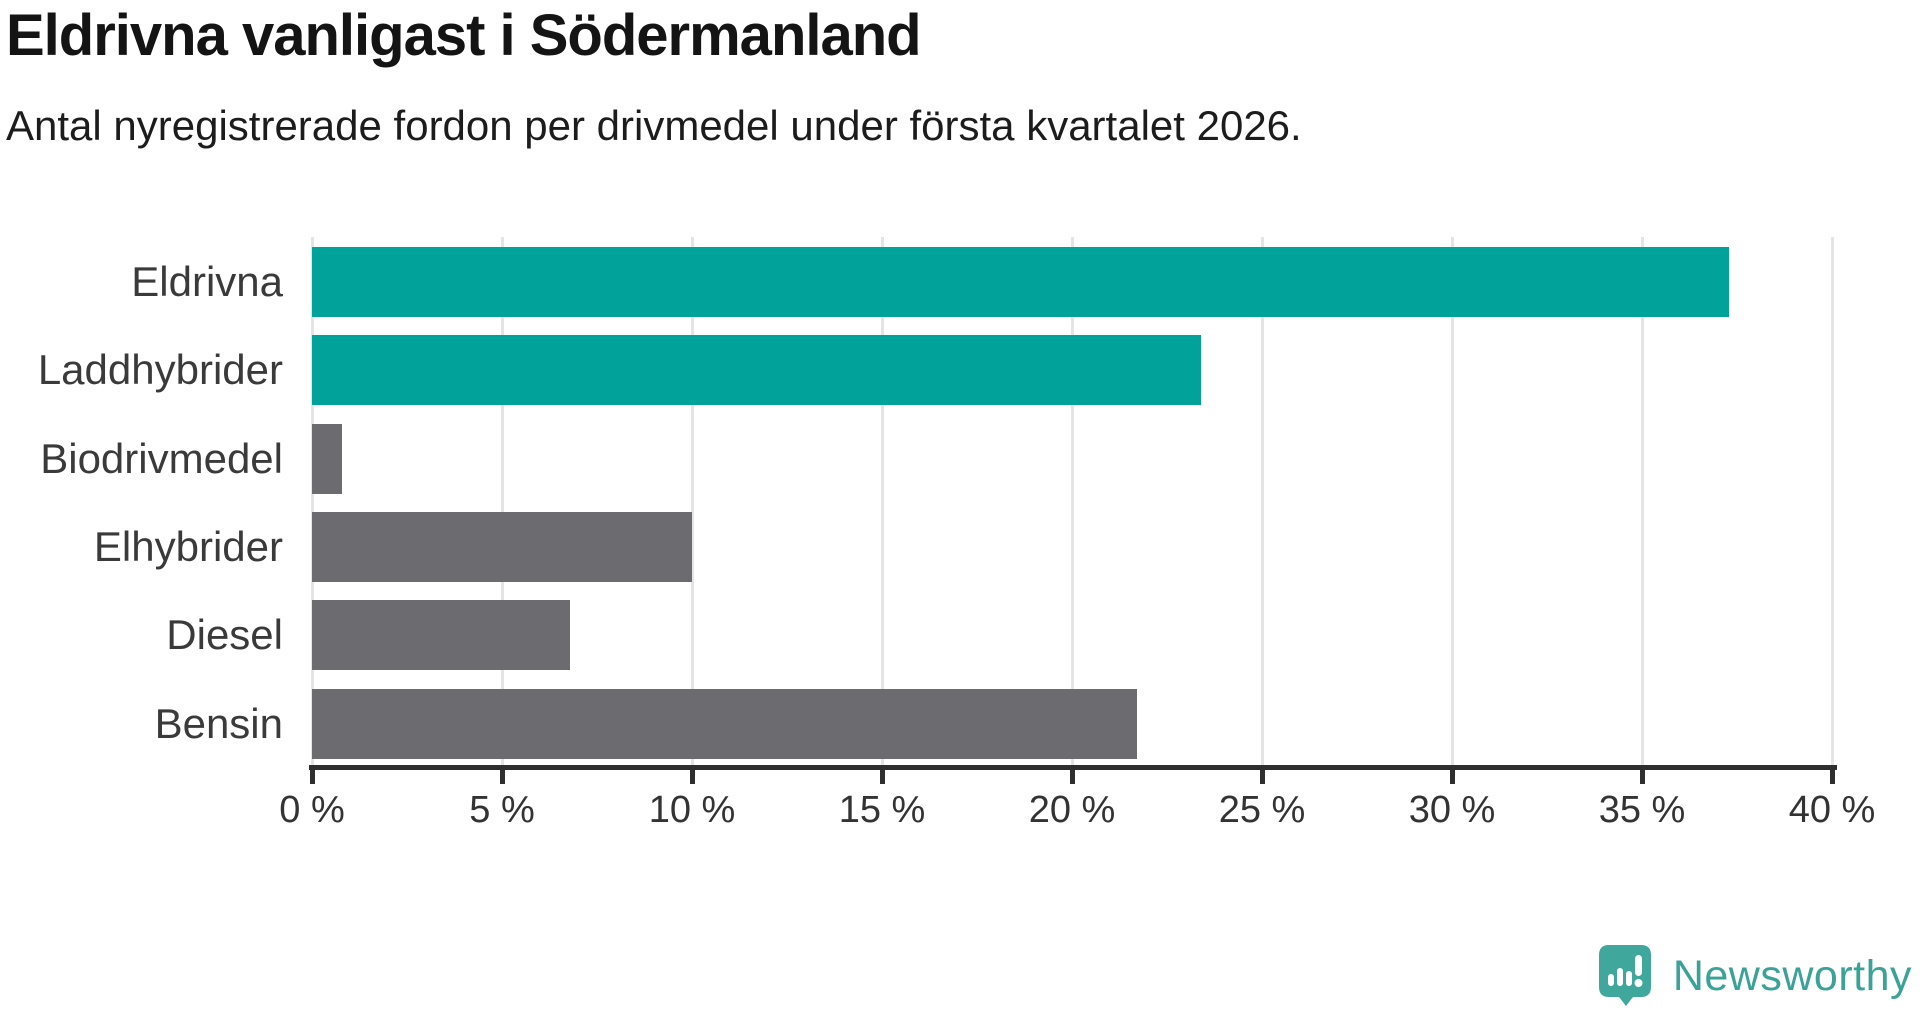 This screenshot has width=1920, height=1010. What do you see at coordinates (218, 723) in the screenshot?
I see `category-label-bensin: Bensin` at bounding box center [218, 723].